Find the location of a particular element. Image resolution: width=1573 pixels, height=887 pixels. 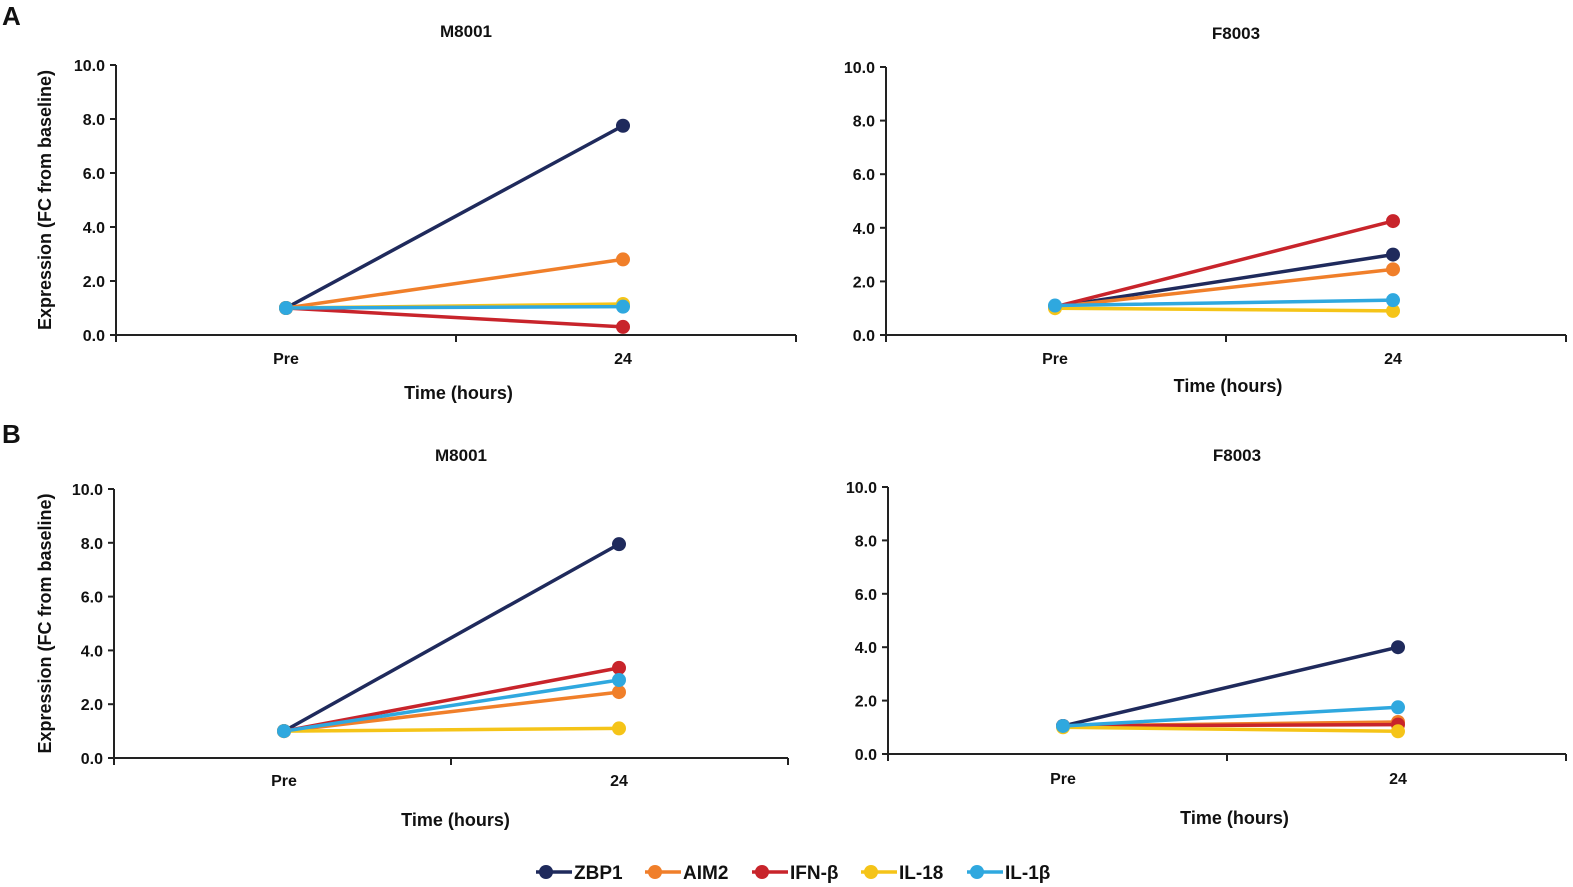

panel-label-b: B is located at coordinates (11, 434).